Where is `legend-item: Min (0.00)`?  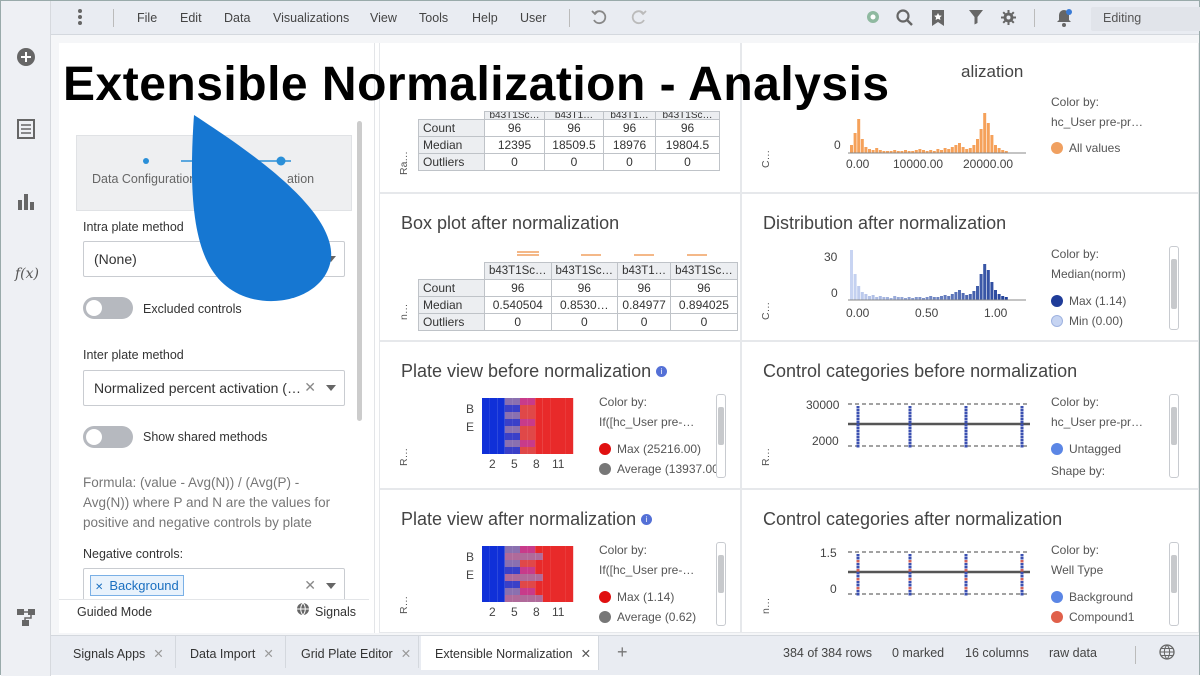 legend-item: Min (0.00) is located at coordinates (1087, 321).